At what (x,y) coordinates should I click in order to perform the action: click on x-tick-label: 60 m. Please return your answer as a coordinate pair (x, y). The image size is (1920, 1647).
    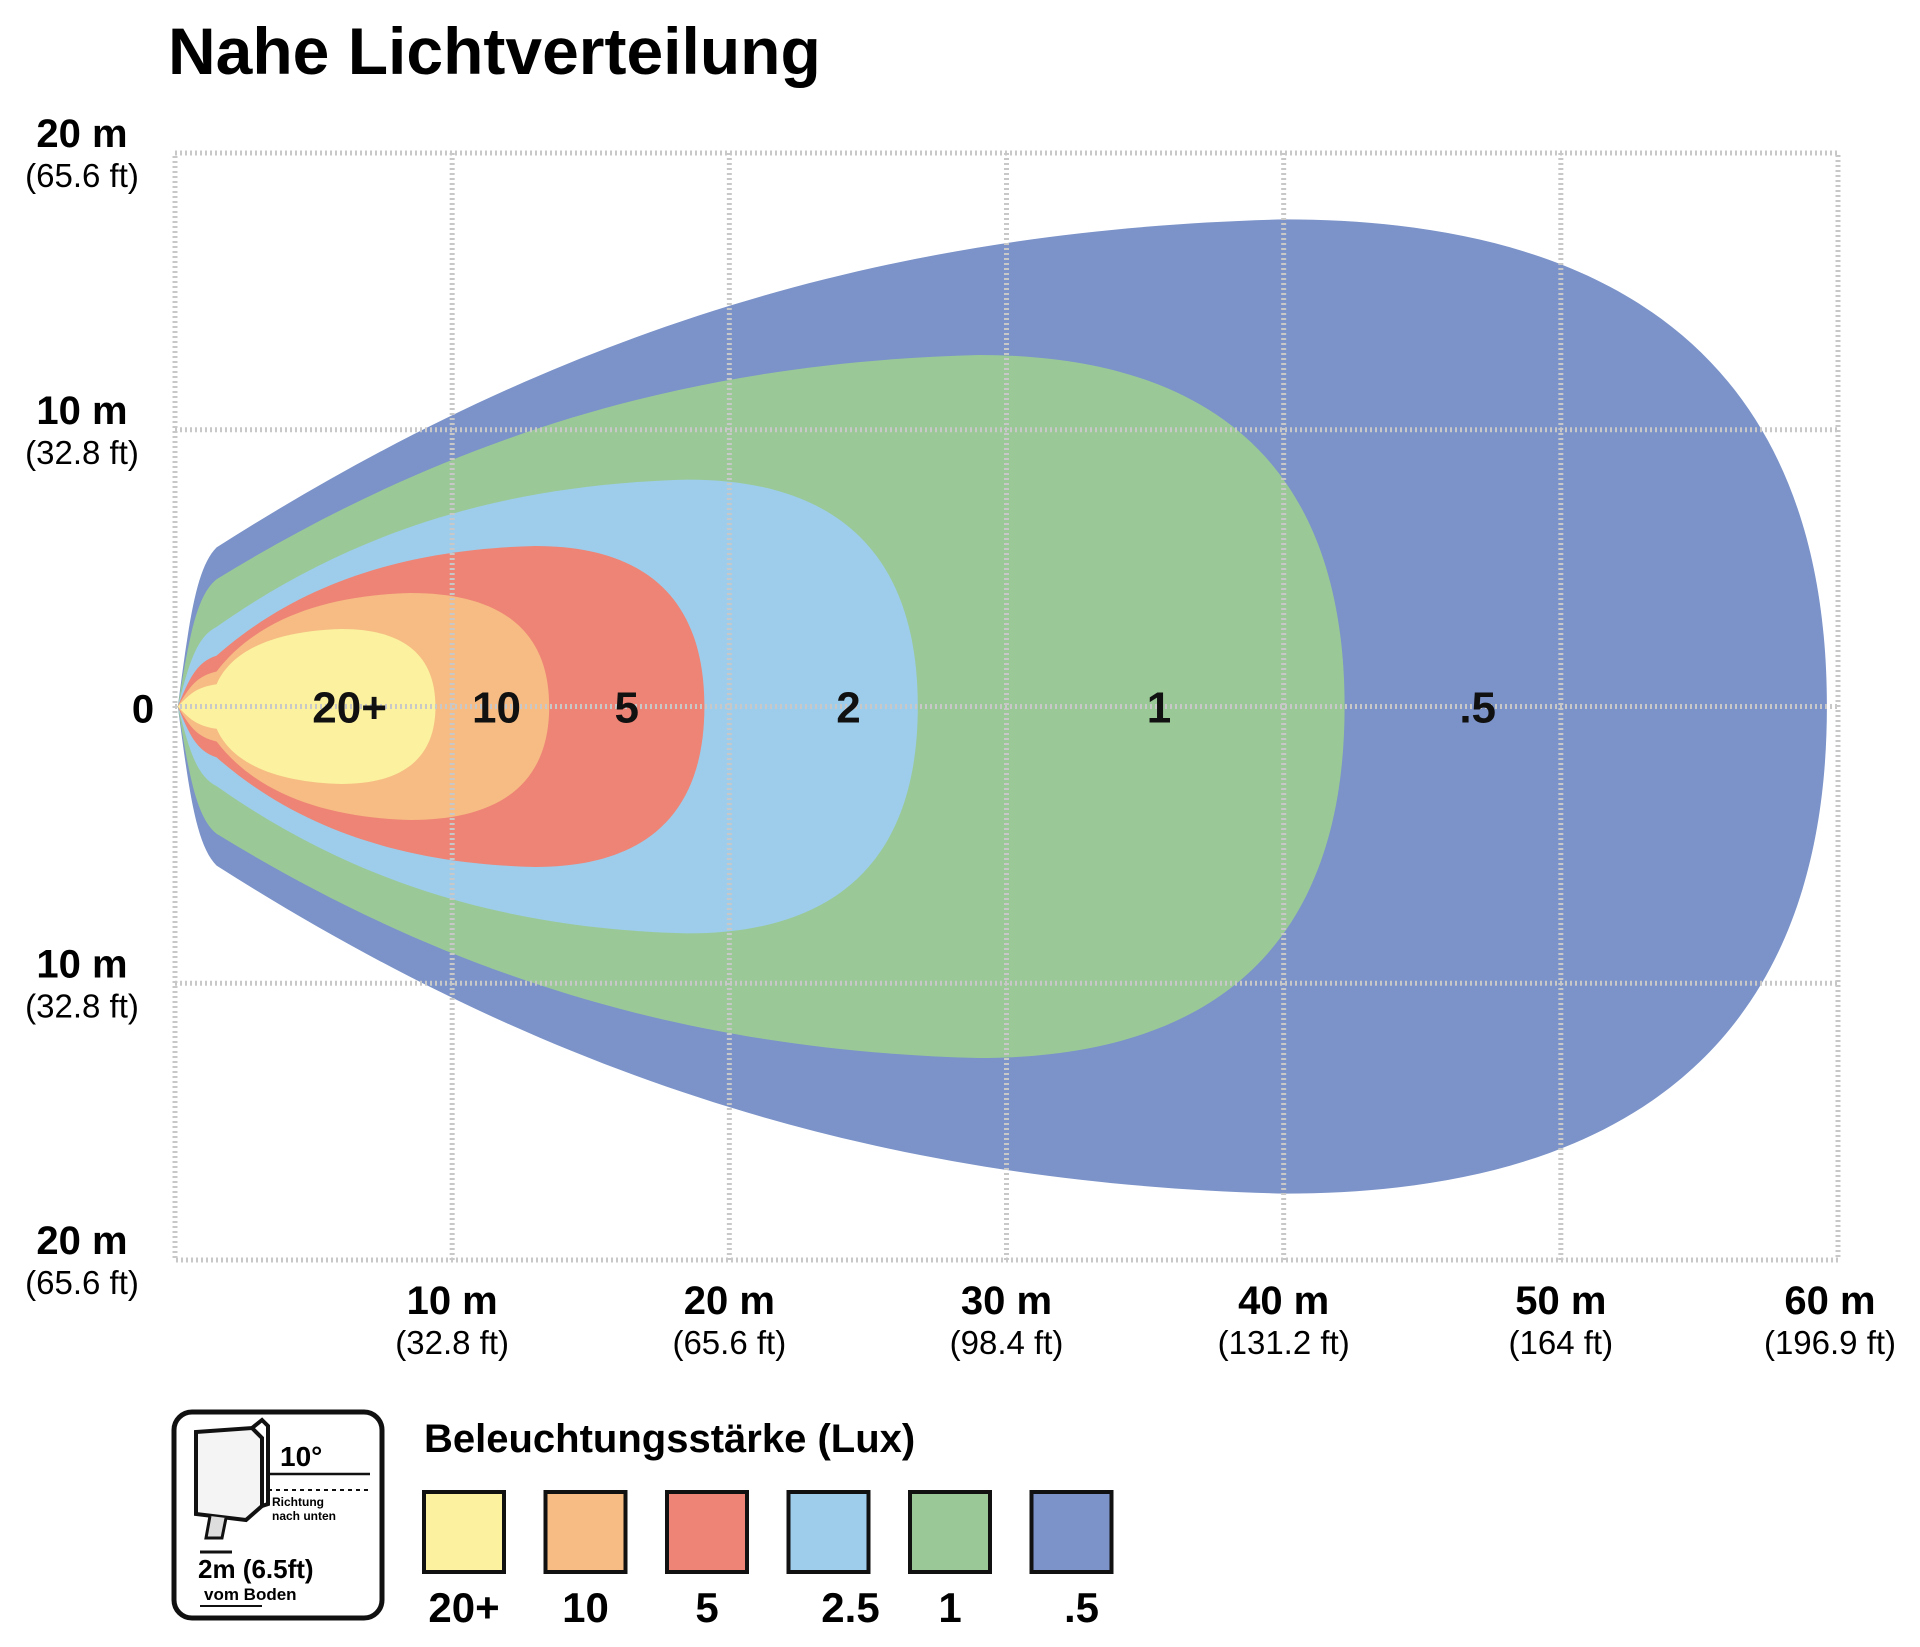
    Looking at the image, I should click on (1829, 1301).